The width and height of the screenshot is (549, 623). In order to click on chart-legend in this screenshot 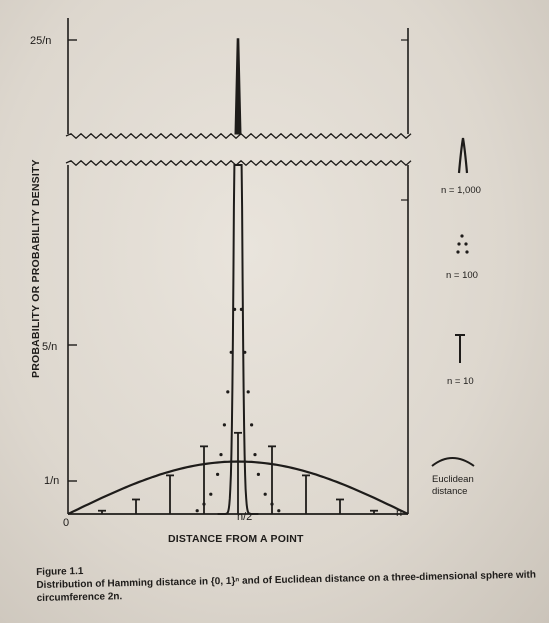, I will do `click(453, 302)`.